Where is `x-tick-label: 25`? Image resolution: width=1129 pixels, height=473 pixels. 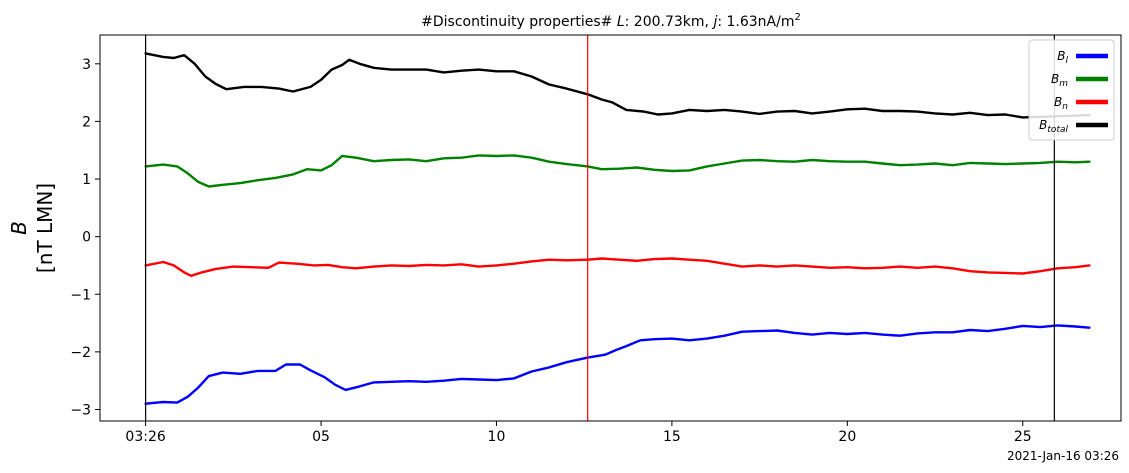
x-tick-label: 25 is located at coordinates (1023, 437).